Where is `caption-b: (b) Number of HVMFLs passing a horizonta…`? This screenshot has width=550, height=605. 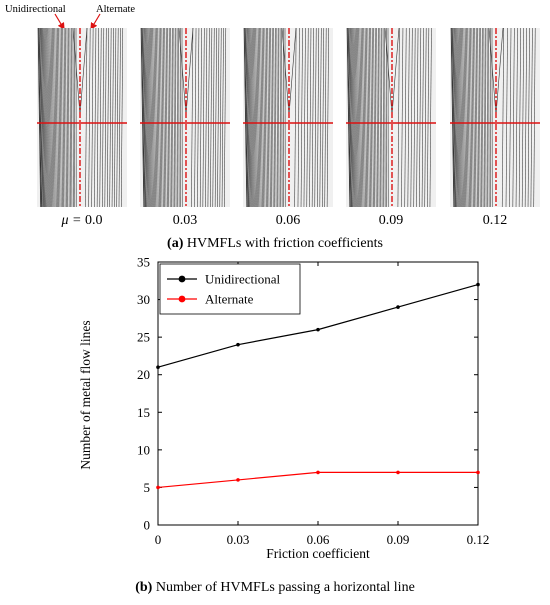 caption-b: (b) Number of HVMFLs passing a horizonta… is located at coordinates (275, 588).